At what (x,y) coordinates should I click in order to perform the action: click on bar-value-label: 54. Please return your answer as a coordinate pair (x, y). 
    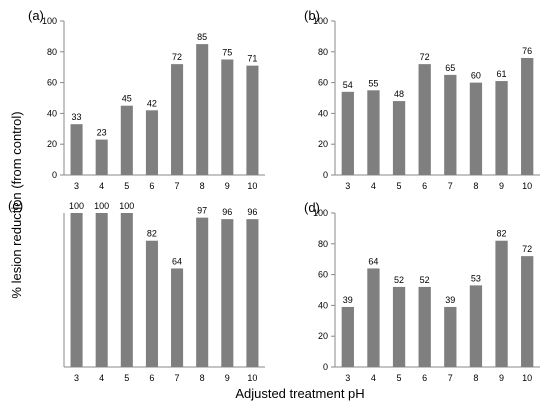
    Looking at the image, I should click on (348, 85).